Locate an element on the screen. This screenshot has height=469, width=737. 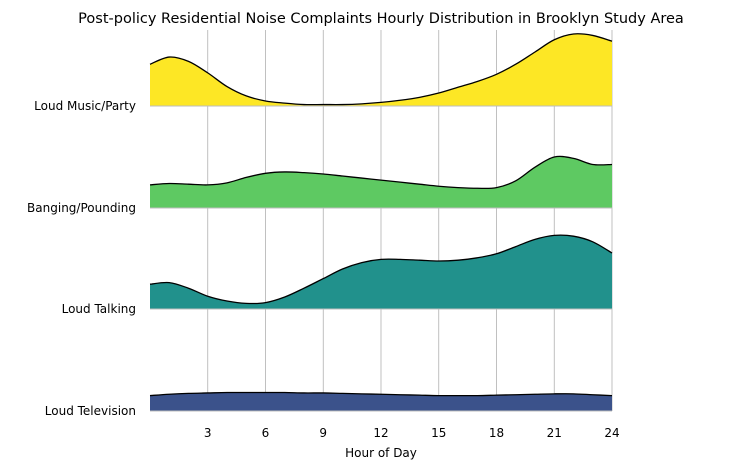
x-axis-label: Hour of Day is located at coordinates (381, 453).